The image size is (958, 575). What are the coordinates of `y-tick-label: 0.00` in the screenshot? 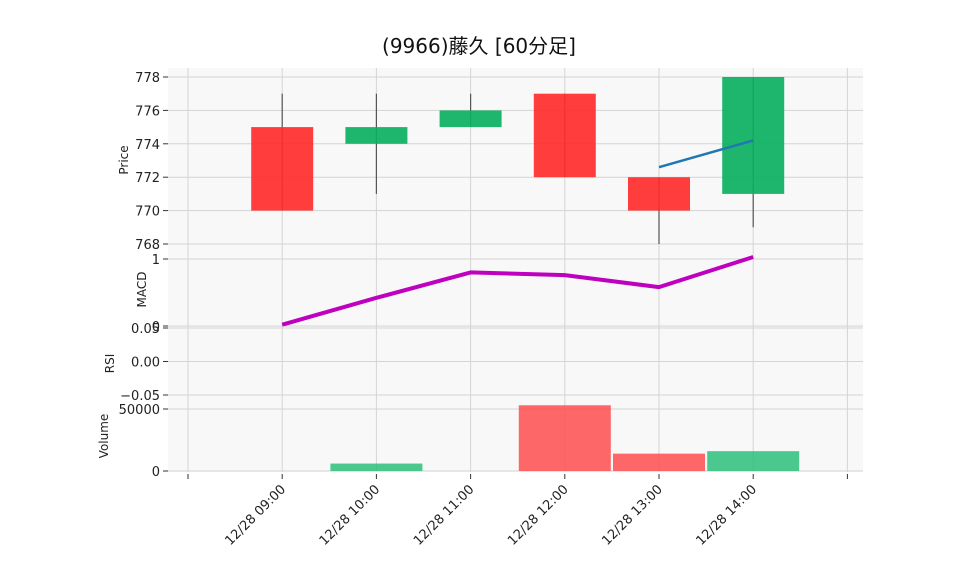 It's located at (145, 363).